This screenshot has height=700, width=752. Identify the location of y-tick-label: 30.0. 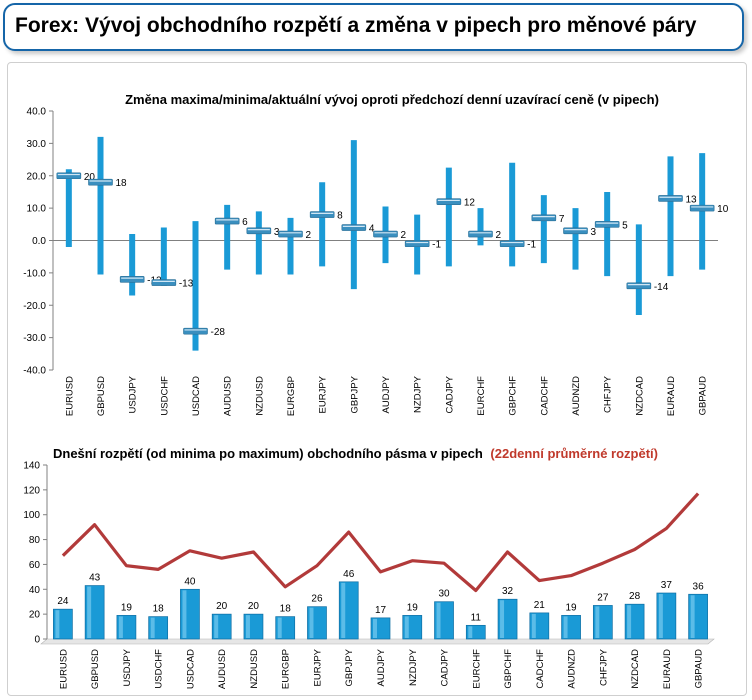
(37, 144).